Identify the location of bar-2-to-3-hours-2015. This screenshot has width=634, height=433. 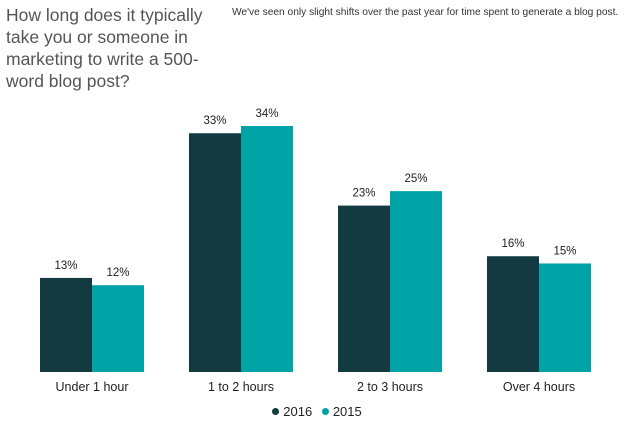
(416, 281).